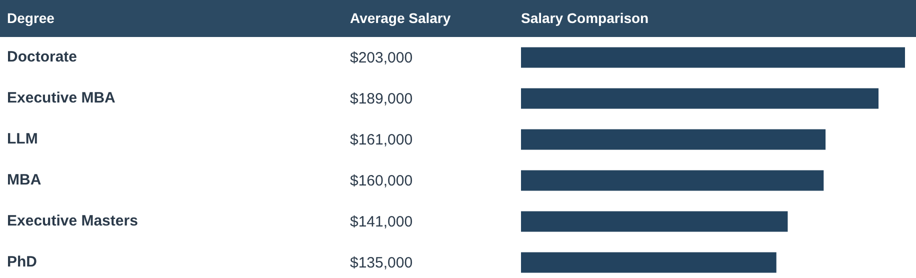  Describe the element at coordinates (30, 18) in the screenshot. I see `y-axis-title: Degree` at that location.